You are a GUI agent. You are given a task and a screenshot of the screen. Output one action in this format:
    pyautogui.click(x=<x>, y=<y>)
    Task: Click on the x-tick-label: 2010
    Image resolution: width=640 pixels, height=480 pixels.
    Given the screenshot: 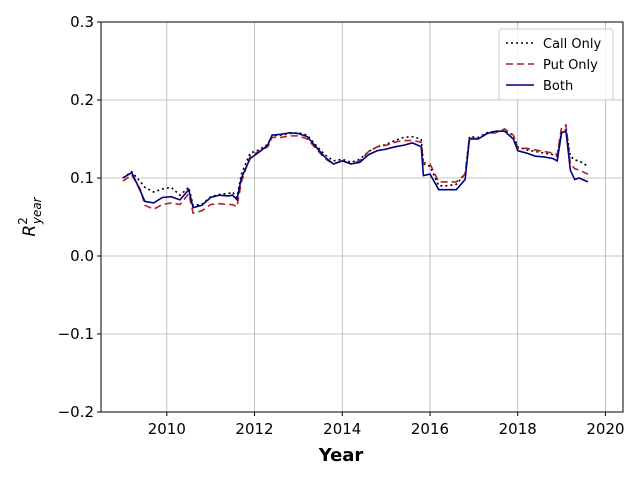 What is the action you would take?
    pyautogui.click(x=167, y=429)
    